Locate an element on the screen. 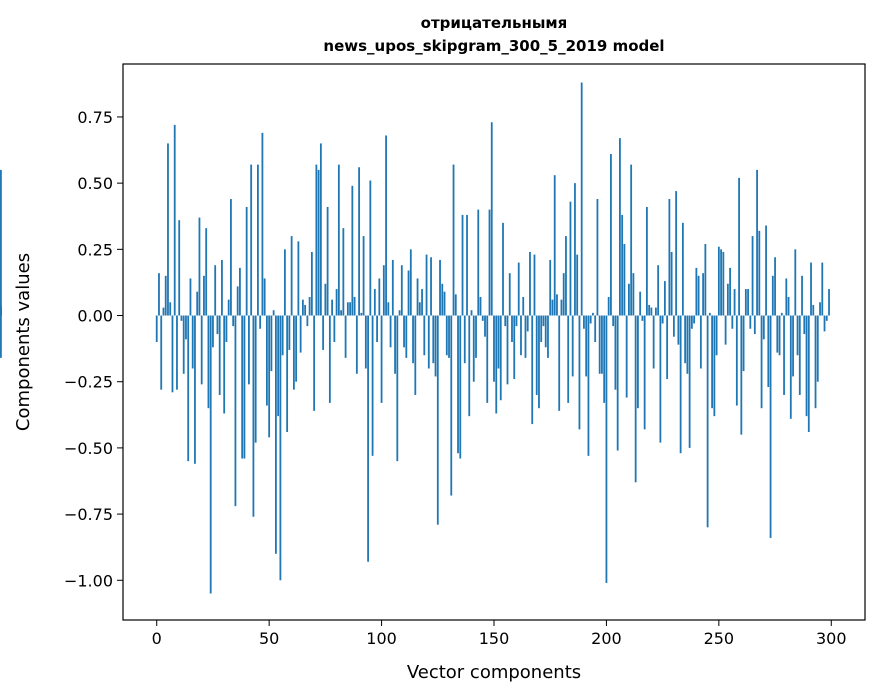 Image resolution: width=880 pixels, height=696 pixels. x-tick-label: 0 is located at coordinates (157, 638).